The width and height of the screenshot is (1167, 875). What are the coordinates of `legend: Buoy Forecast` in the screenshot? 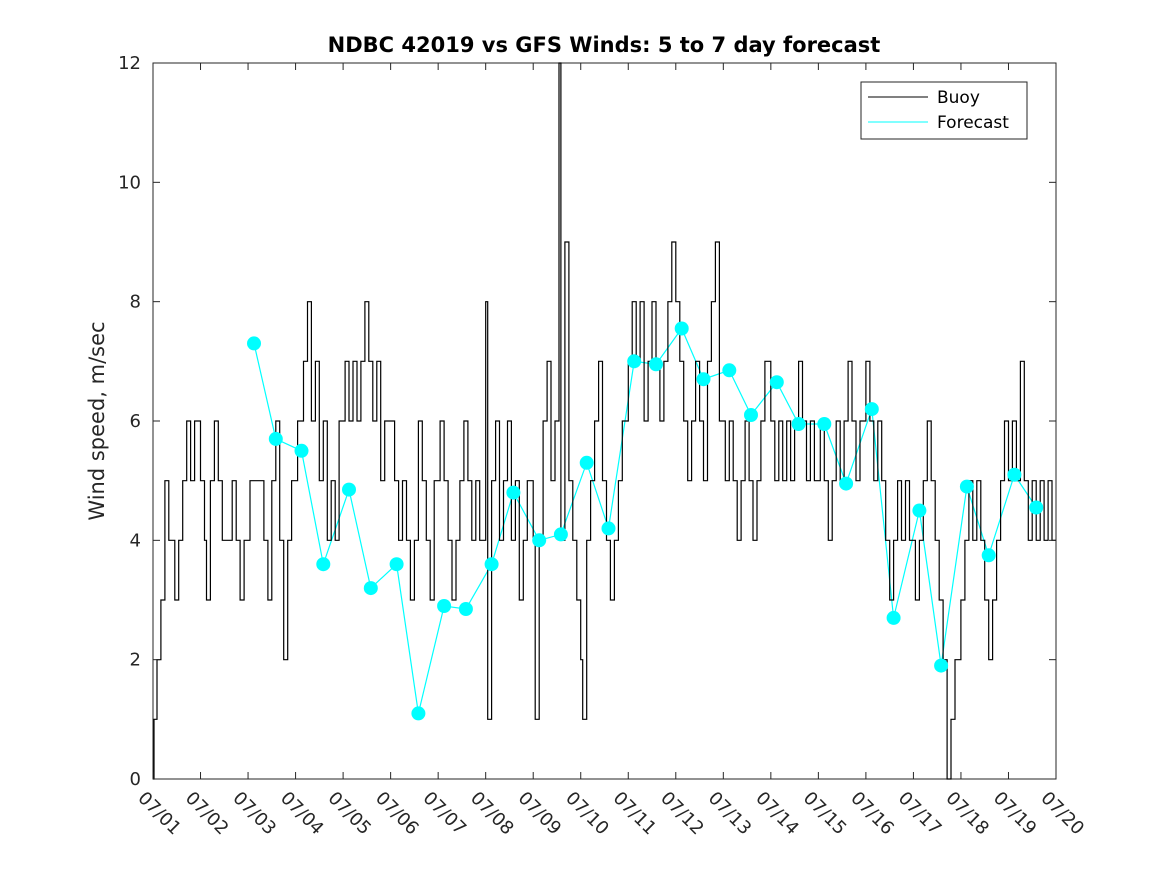 It's located at (944, 110).